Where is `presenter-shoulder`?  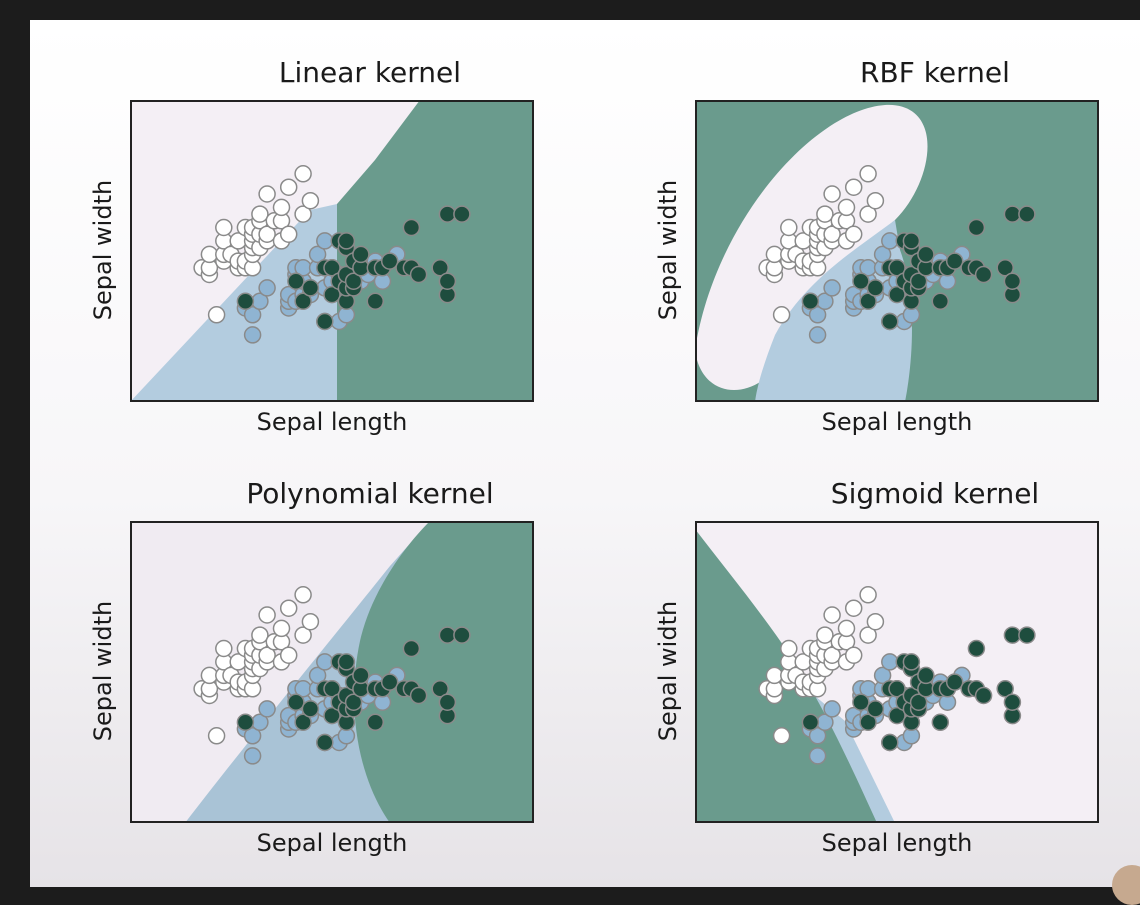 presenter-shoulder is located at coordinates (1126, 885).